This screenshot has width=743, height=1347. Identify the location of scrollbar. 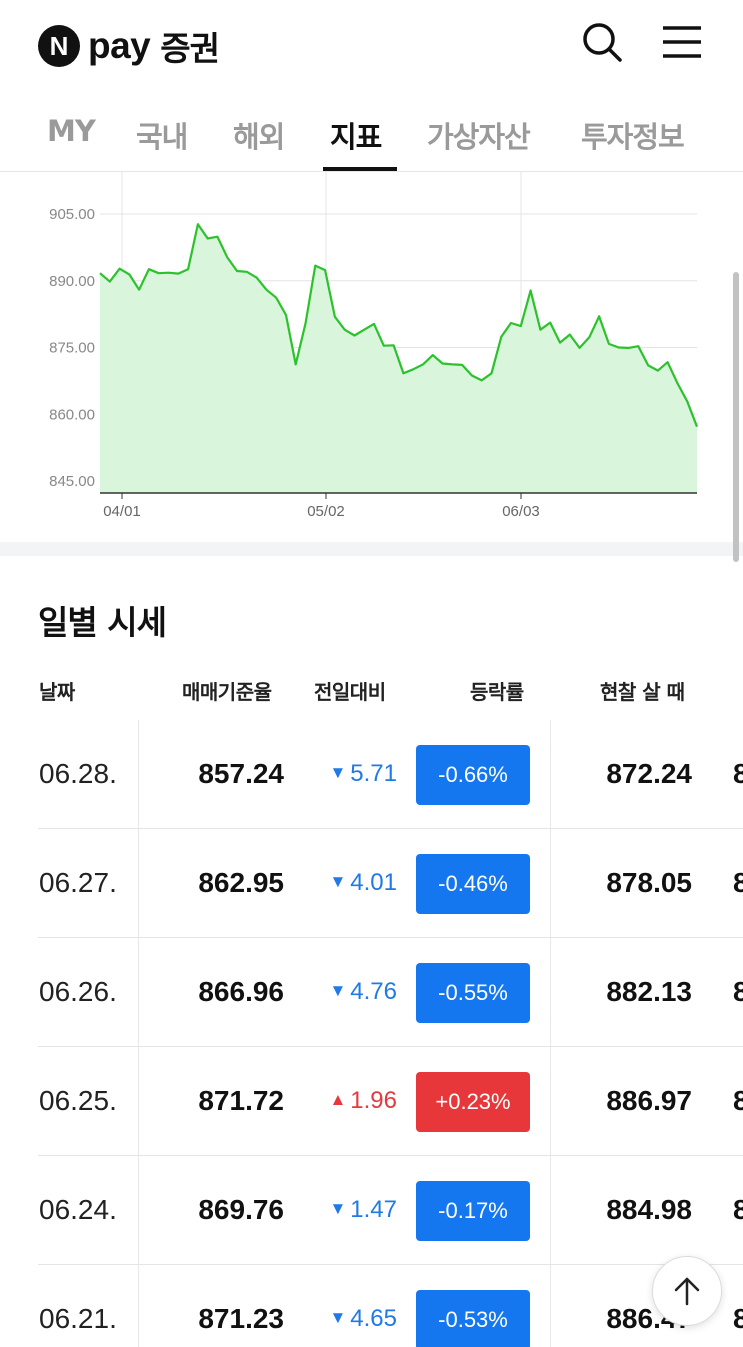
(736, 417).